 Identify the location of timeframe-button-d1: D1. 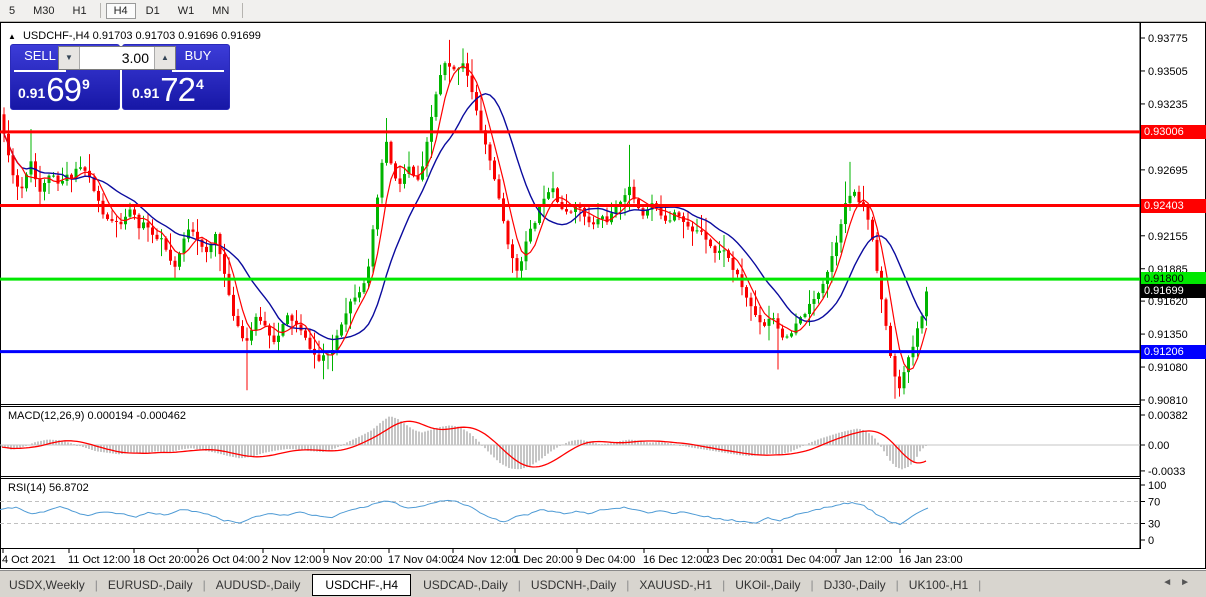
(152, 10).